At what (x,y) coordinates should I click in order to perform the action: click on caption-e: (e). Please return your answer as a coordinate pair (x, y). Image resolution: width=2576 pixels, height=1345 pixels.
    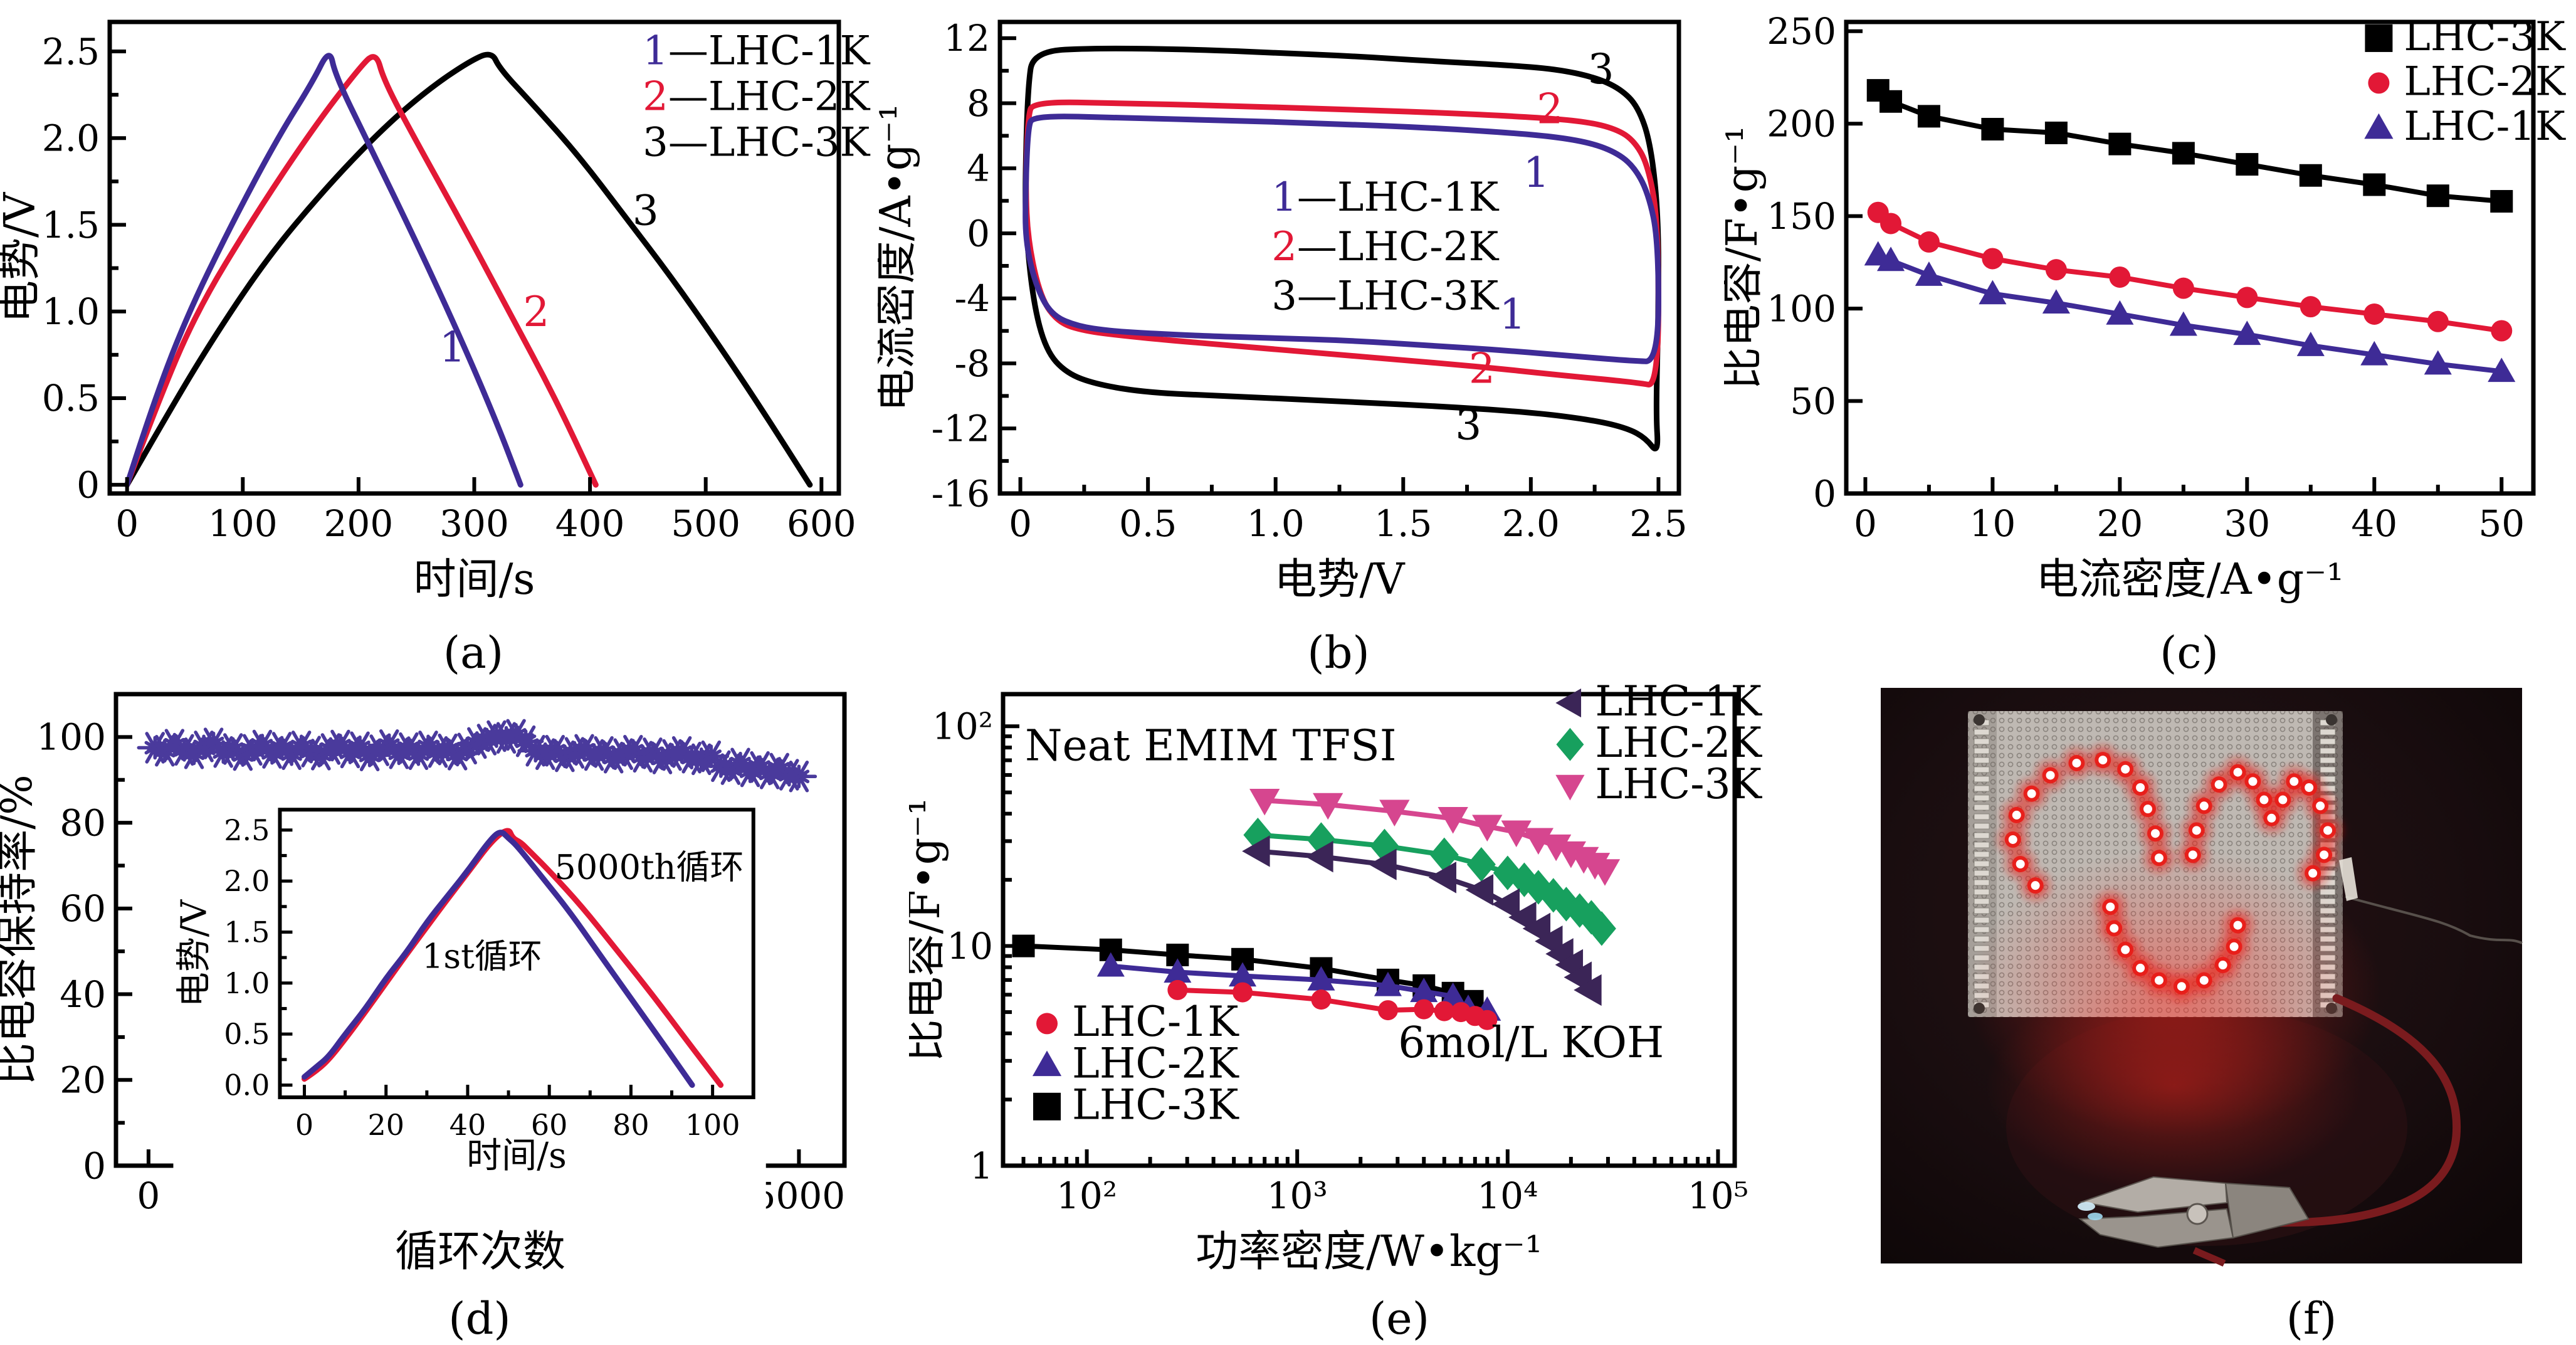
    Looking at the image, I should click on (1400, 1318).